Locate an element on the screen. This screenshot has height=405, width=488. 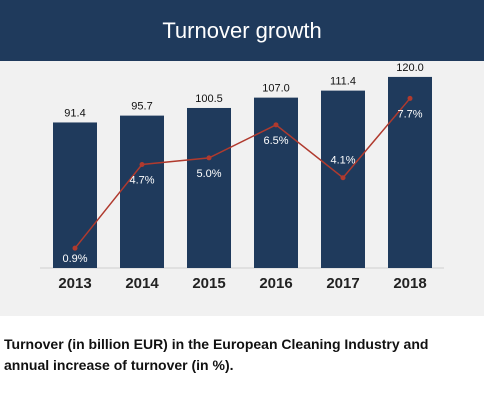
bar-2013 is located at coordinates (75, 195).